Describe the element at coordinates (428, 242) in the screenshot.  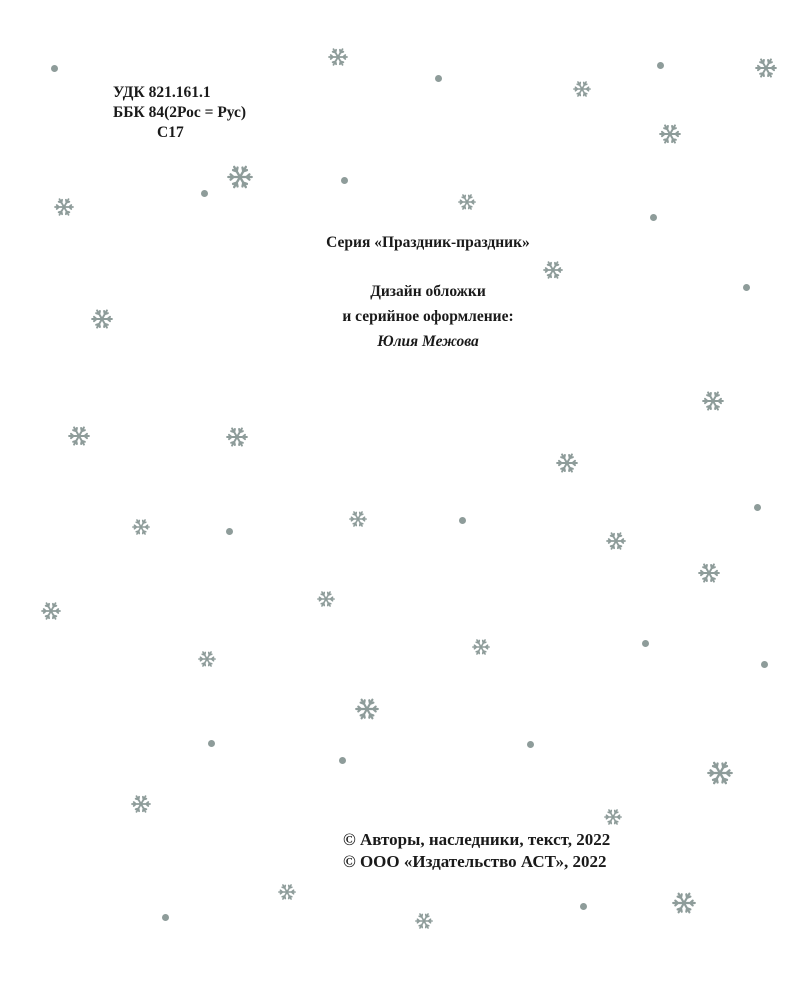
I see `series-title: Серия «Праздник-праздник»` at that location.